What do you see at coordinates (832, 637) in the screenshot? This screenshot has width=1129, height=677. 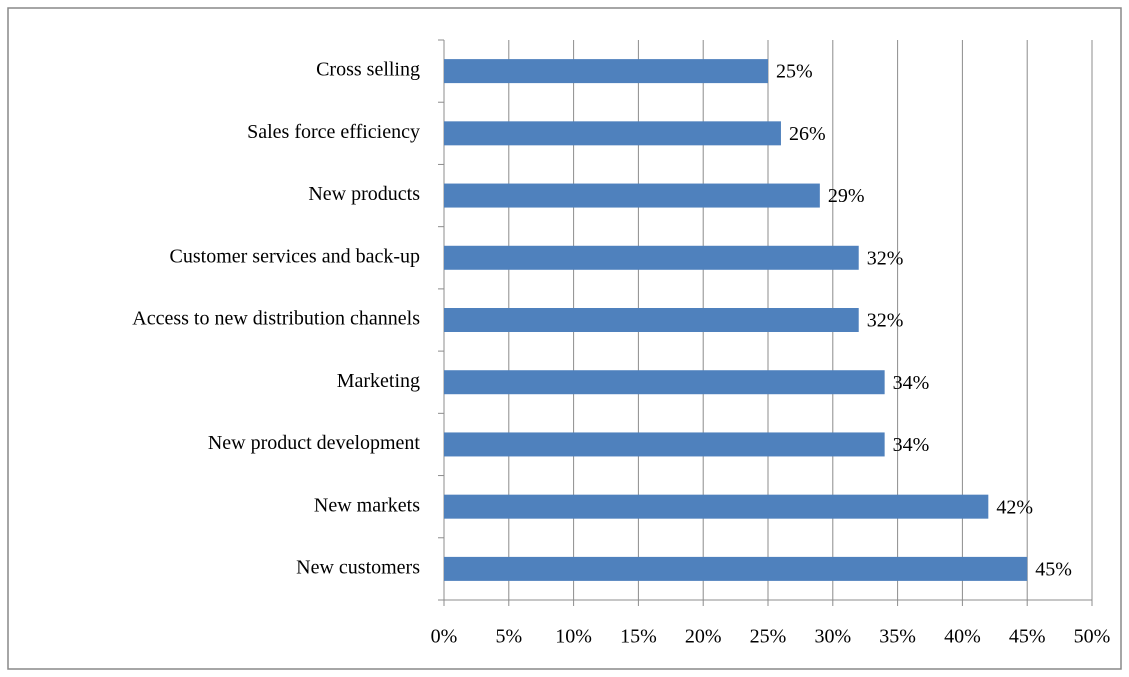 I see `x-tick-label: 30%` at bounding box center [832, 637].